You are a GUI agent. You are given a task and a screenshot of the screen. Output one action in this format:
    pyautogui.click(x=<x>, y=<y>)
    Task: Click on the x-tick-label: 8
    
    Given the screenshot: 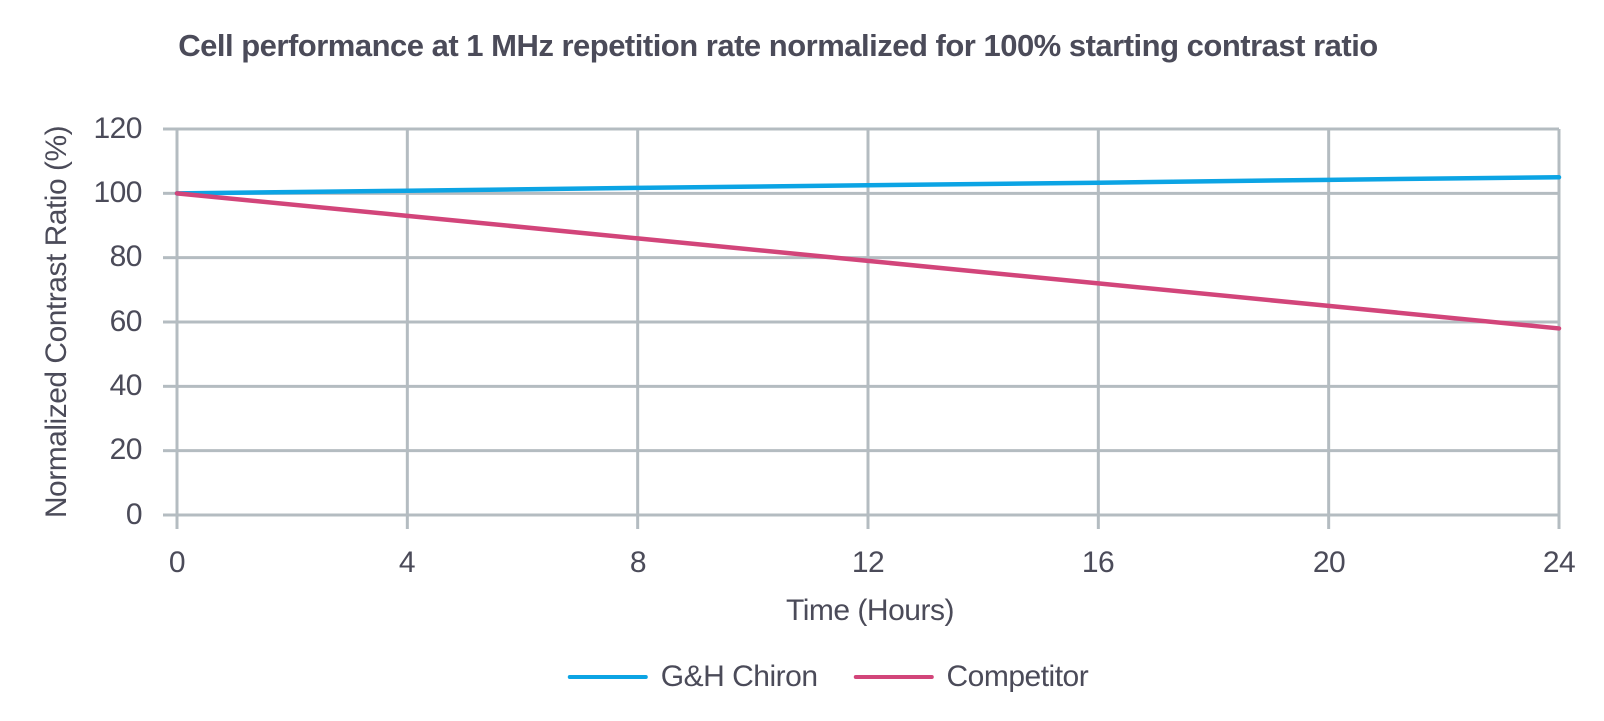 What is the action you would take?
    pyautogui.click(x=638, y=562)
    